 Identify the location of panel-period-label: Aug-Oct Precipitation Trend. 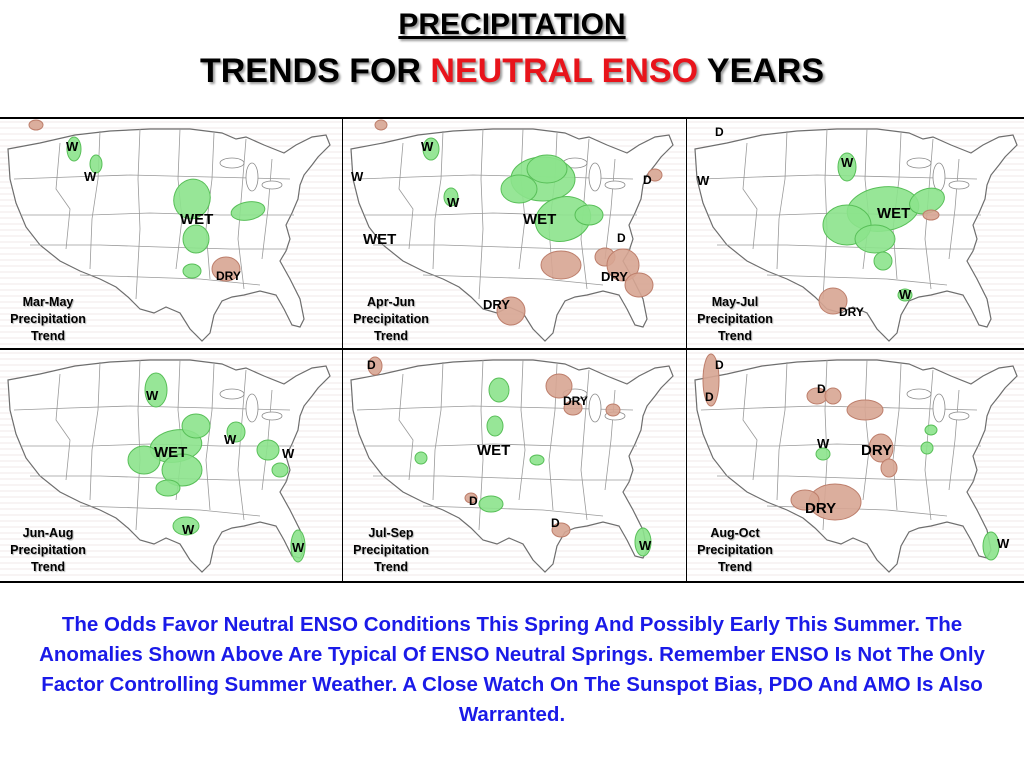
(735, 550).